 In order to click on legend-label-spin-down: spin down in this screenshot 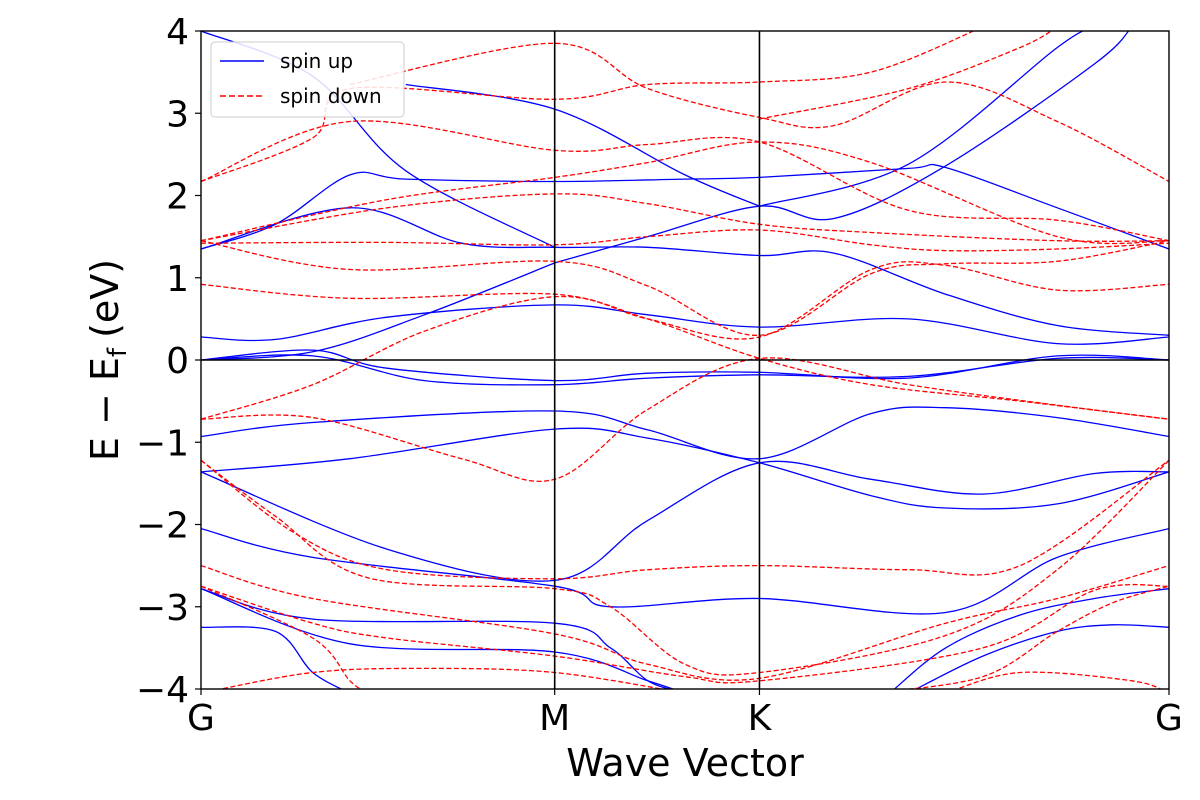, I will do `click(331, 96)`.